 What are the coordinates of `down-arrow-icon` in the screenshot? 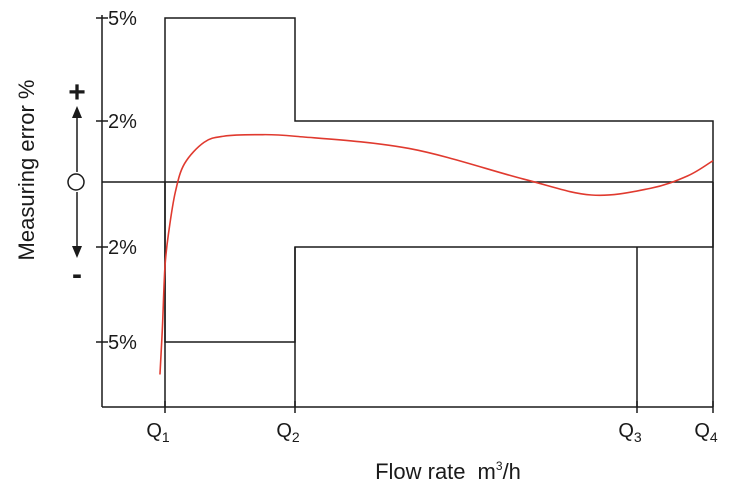 It's located at (77, 252).